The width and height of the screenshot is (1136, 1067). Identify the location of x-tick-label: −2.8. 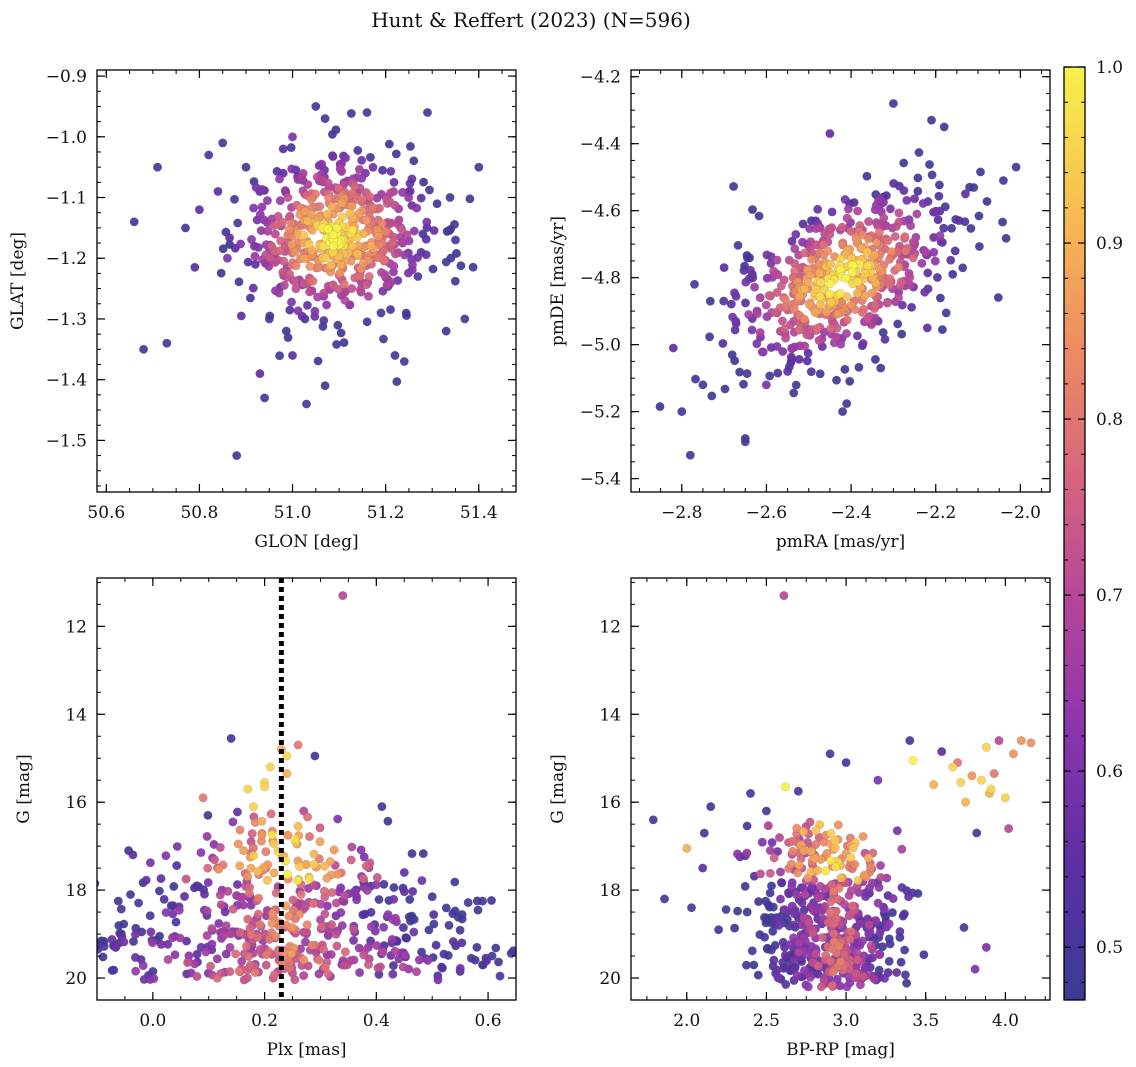
(681, 513).